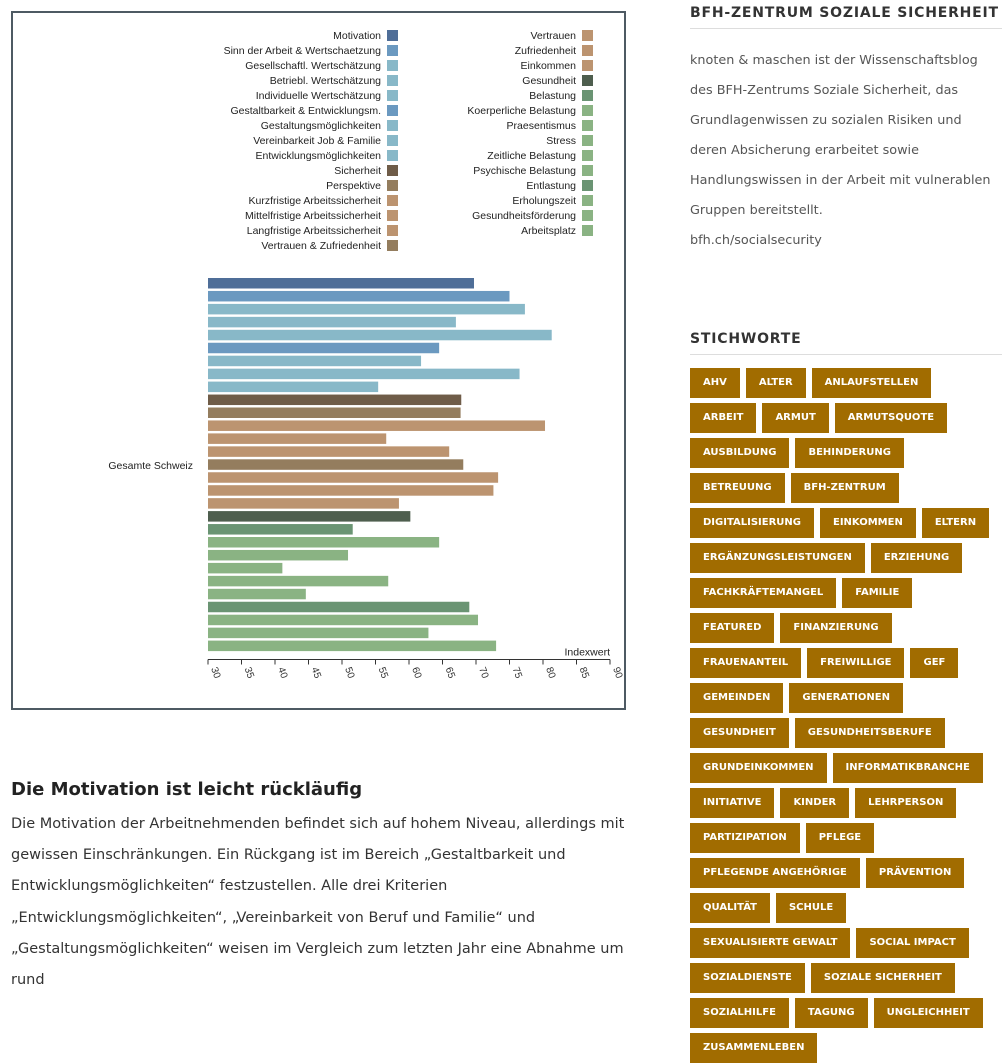  I want to click on tag-pflege: PFLEGE, so click(840, 838).